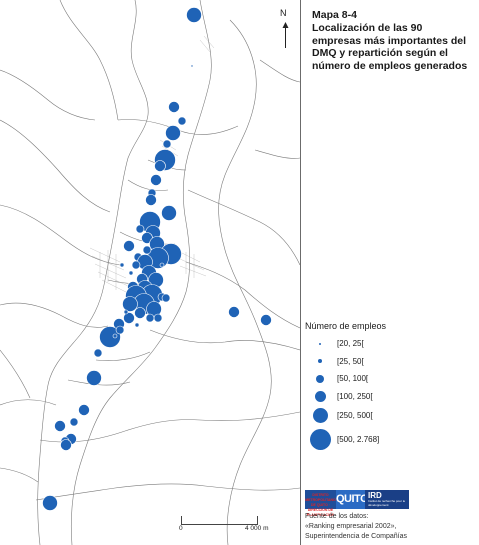 The width and height of the screenshot is (479, 545). What do you see at coordinates (350, 344) in the screenshot?
I see `legend-label: [20, 25[` at bounding box center [350, 344].